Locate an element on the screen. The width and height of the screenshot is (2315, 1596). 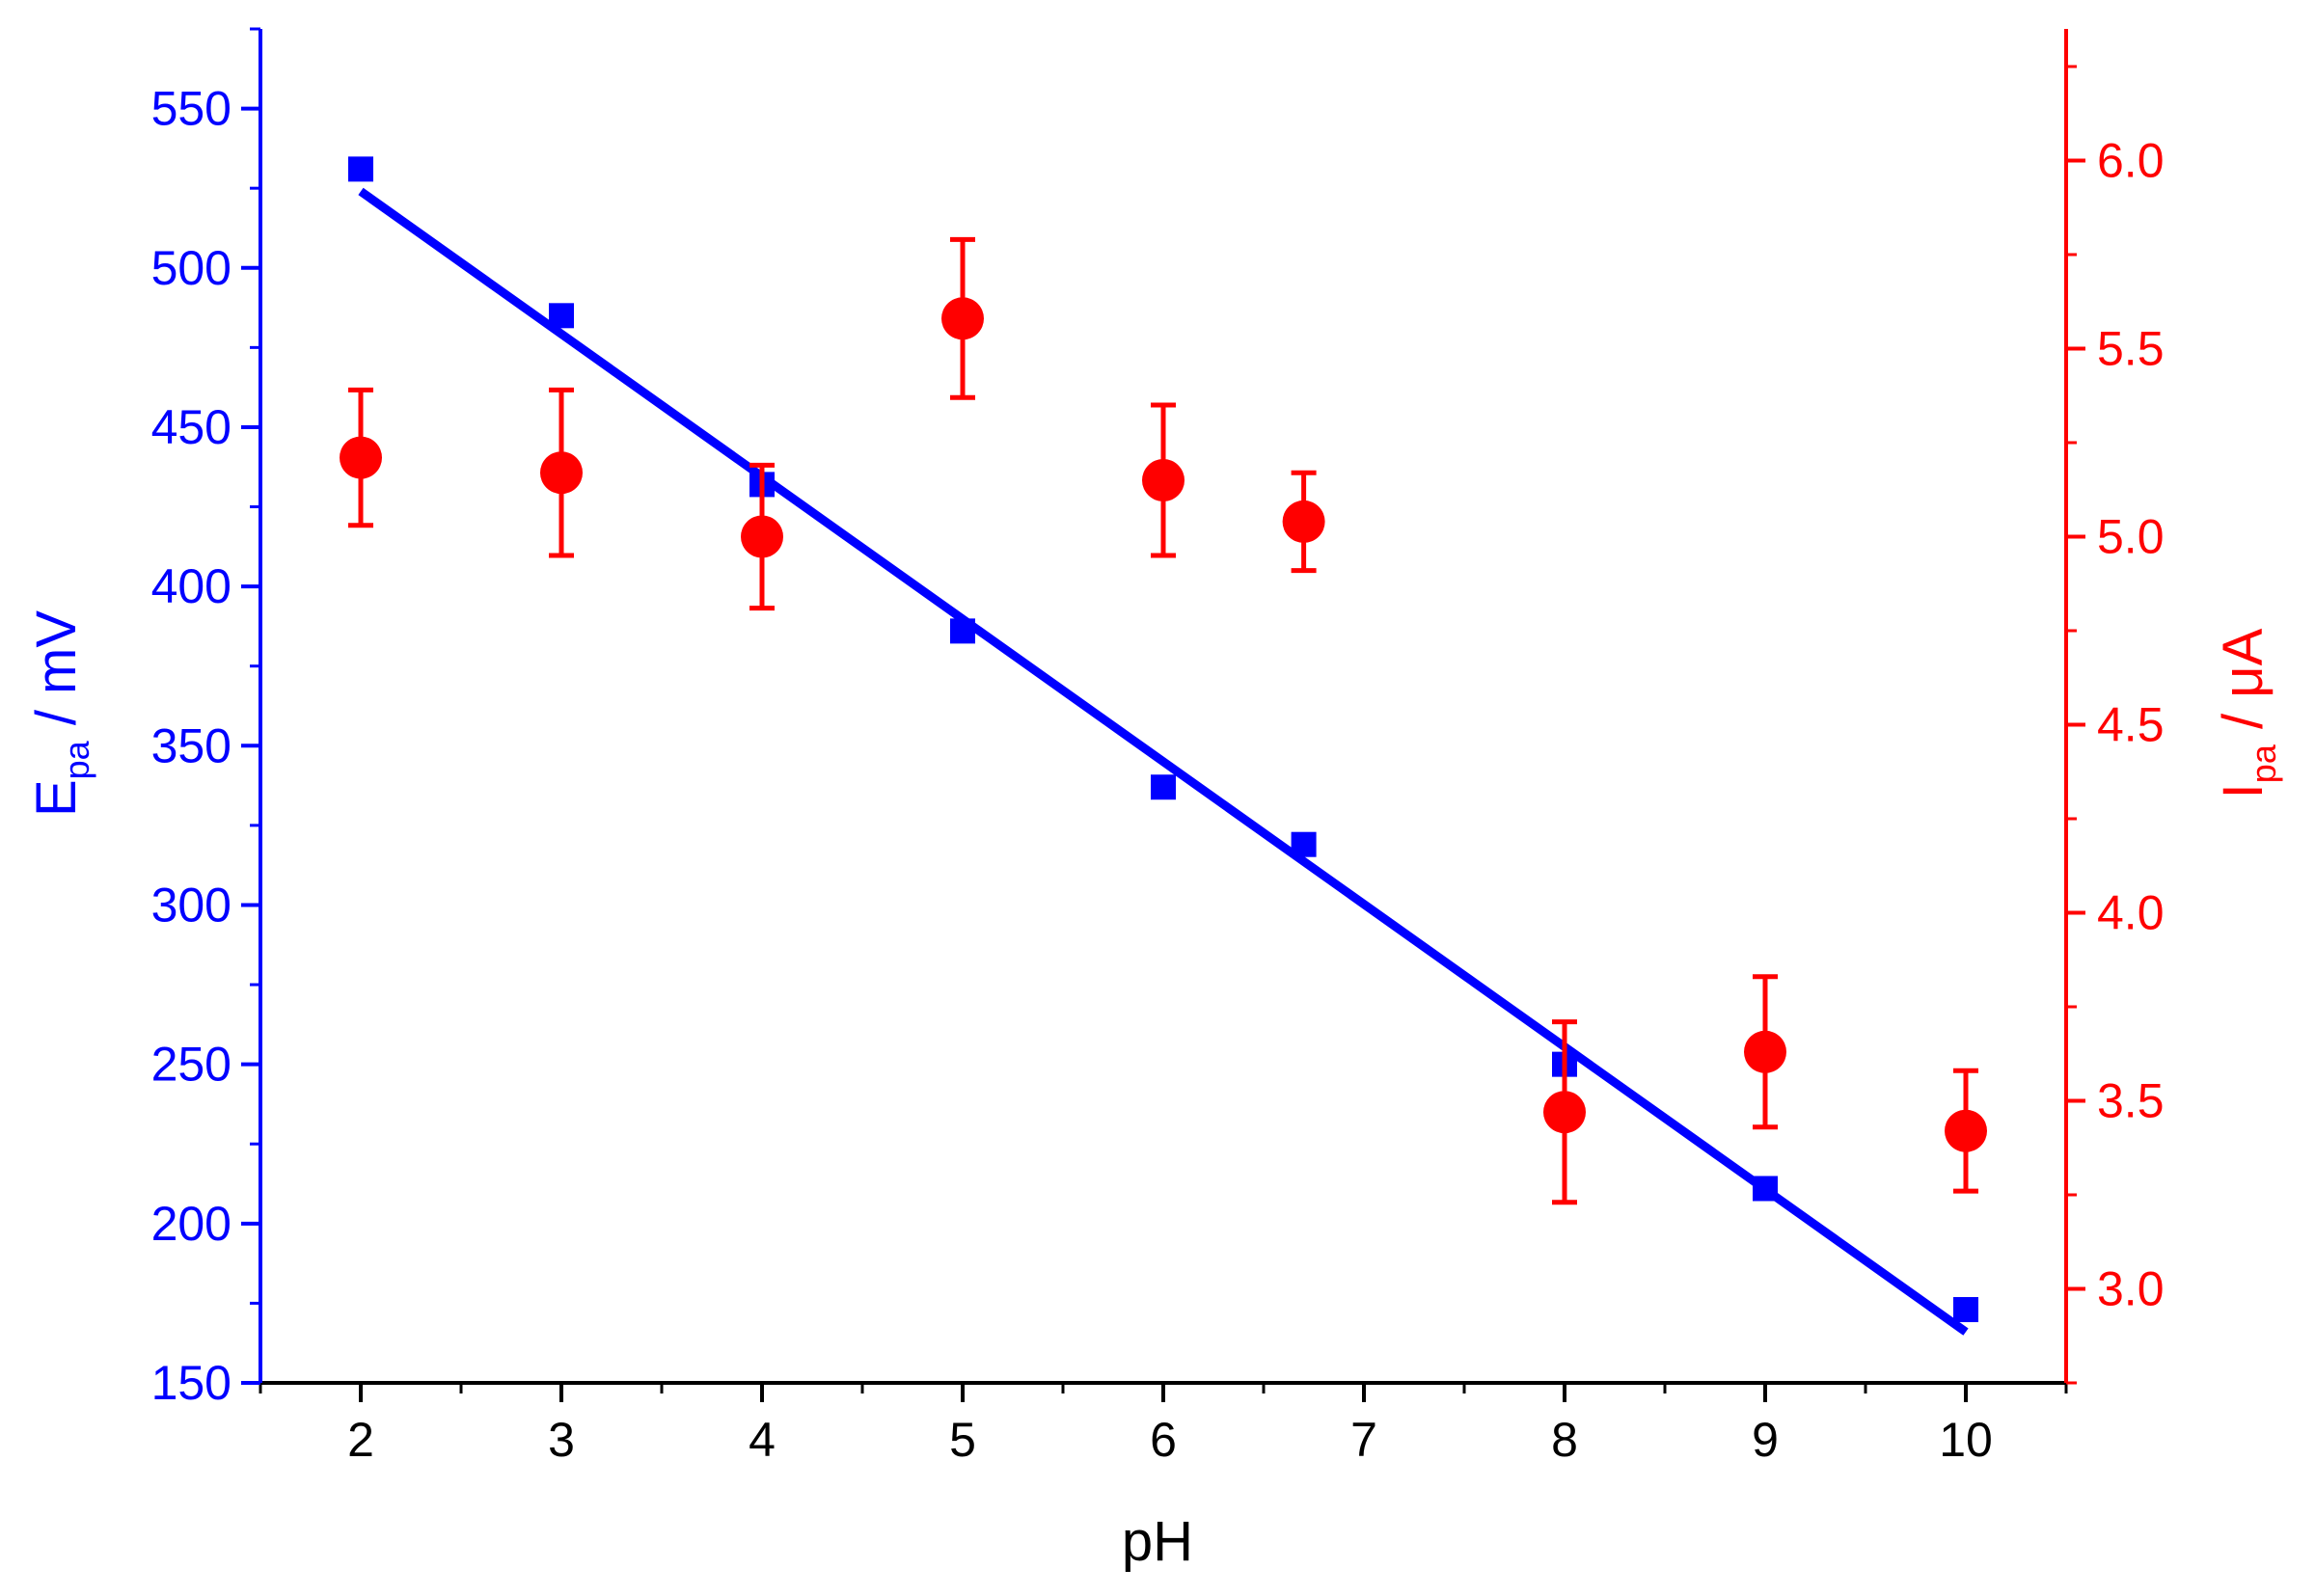
y-left-tick-label: 500 is located at coordinates (192, 268).